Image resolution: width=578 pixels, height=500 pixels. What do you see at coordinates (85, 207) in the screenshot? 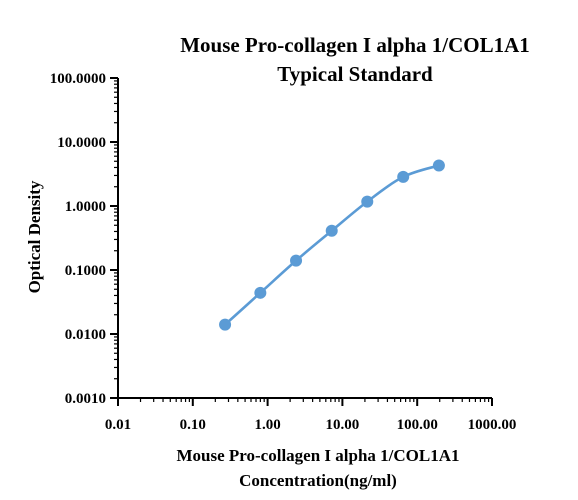
I see `y-tick-label: 1.0000` at bounding box center [85, 207].